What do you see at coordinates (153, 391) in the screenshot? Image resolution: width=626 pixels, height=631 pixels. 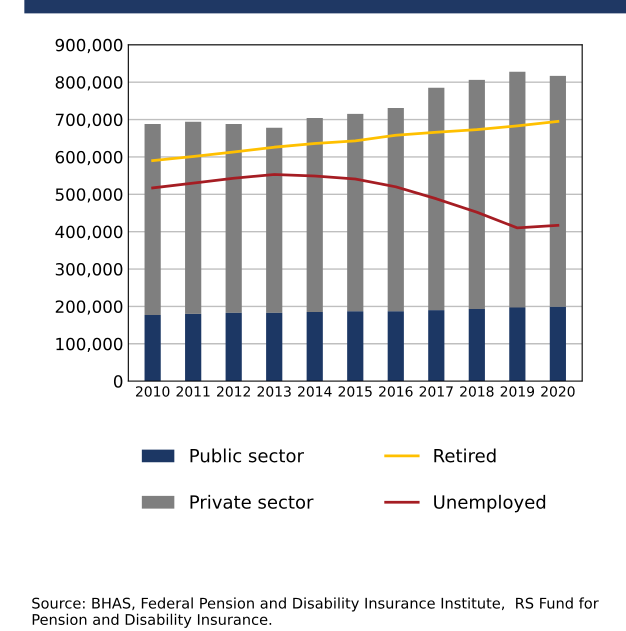 I see `x-tick-label: 2010` at bounding box center [153, 391].